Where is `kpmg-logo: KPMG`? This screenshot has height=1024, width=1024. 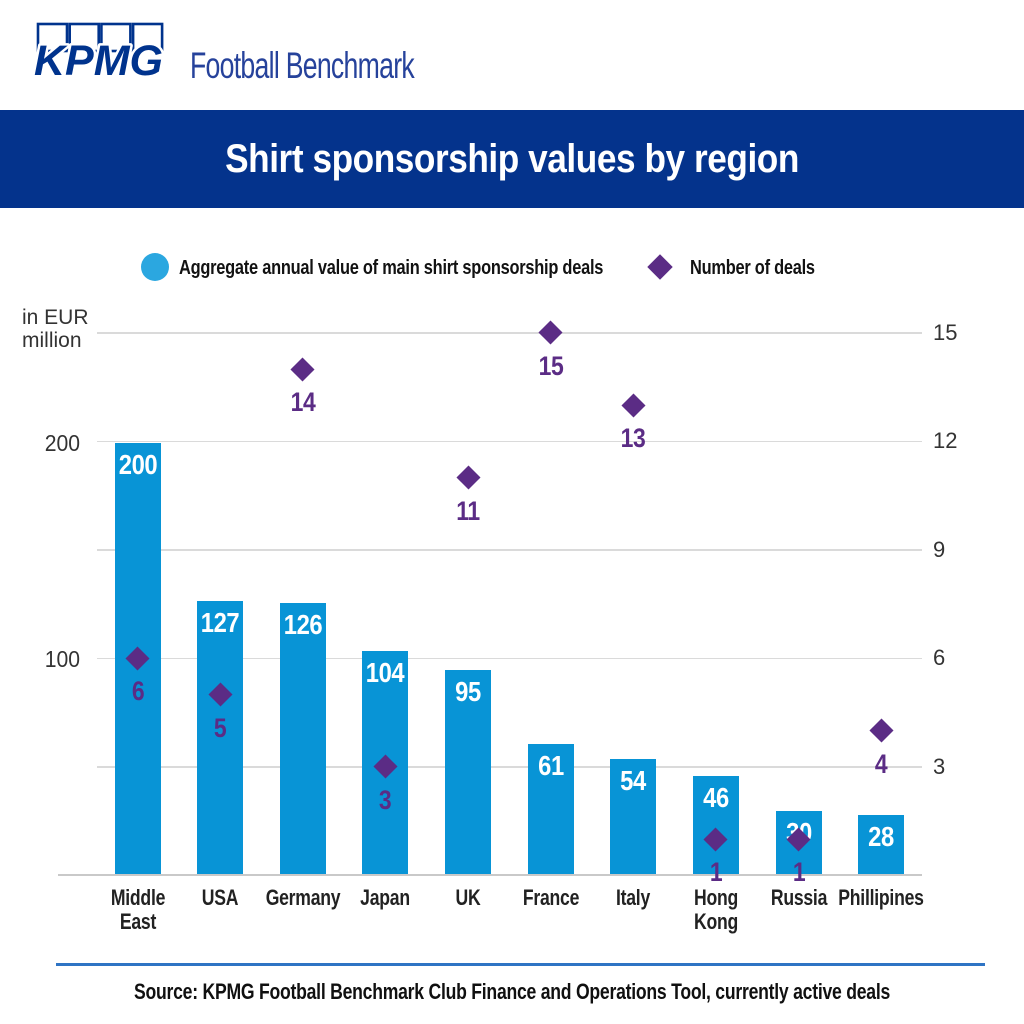
kpmg-logo: KPMG is located at coordinates (100, 53).